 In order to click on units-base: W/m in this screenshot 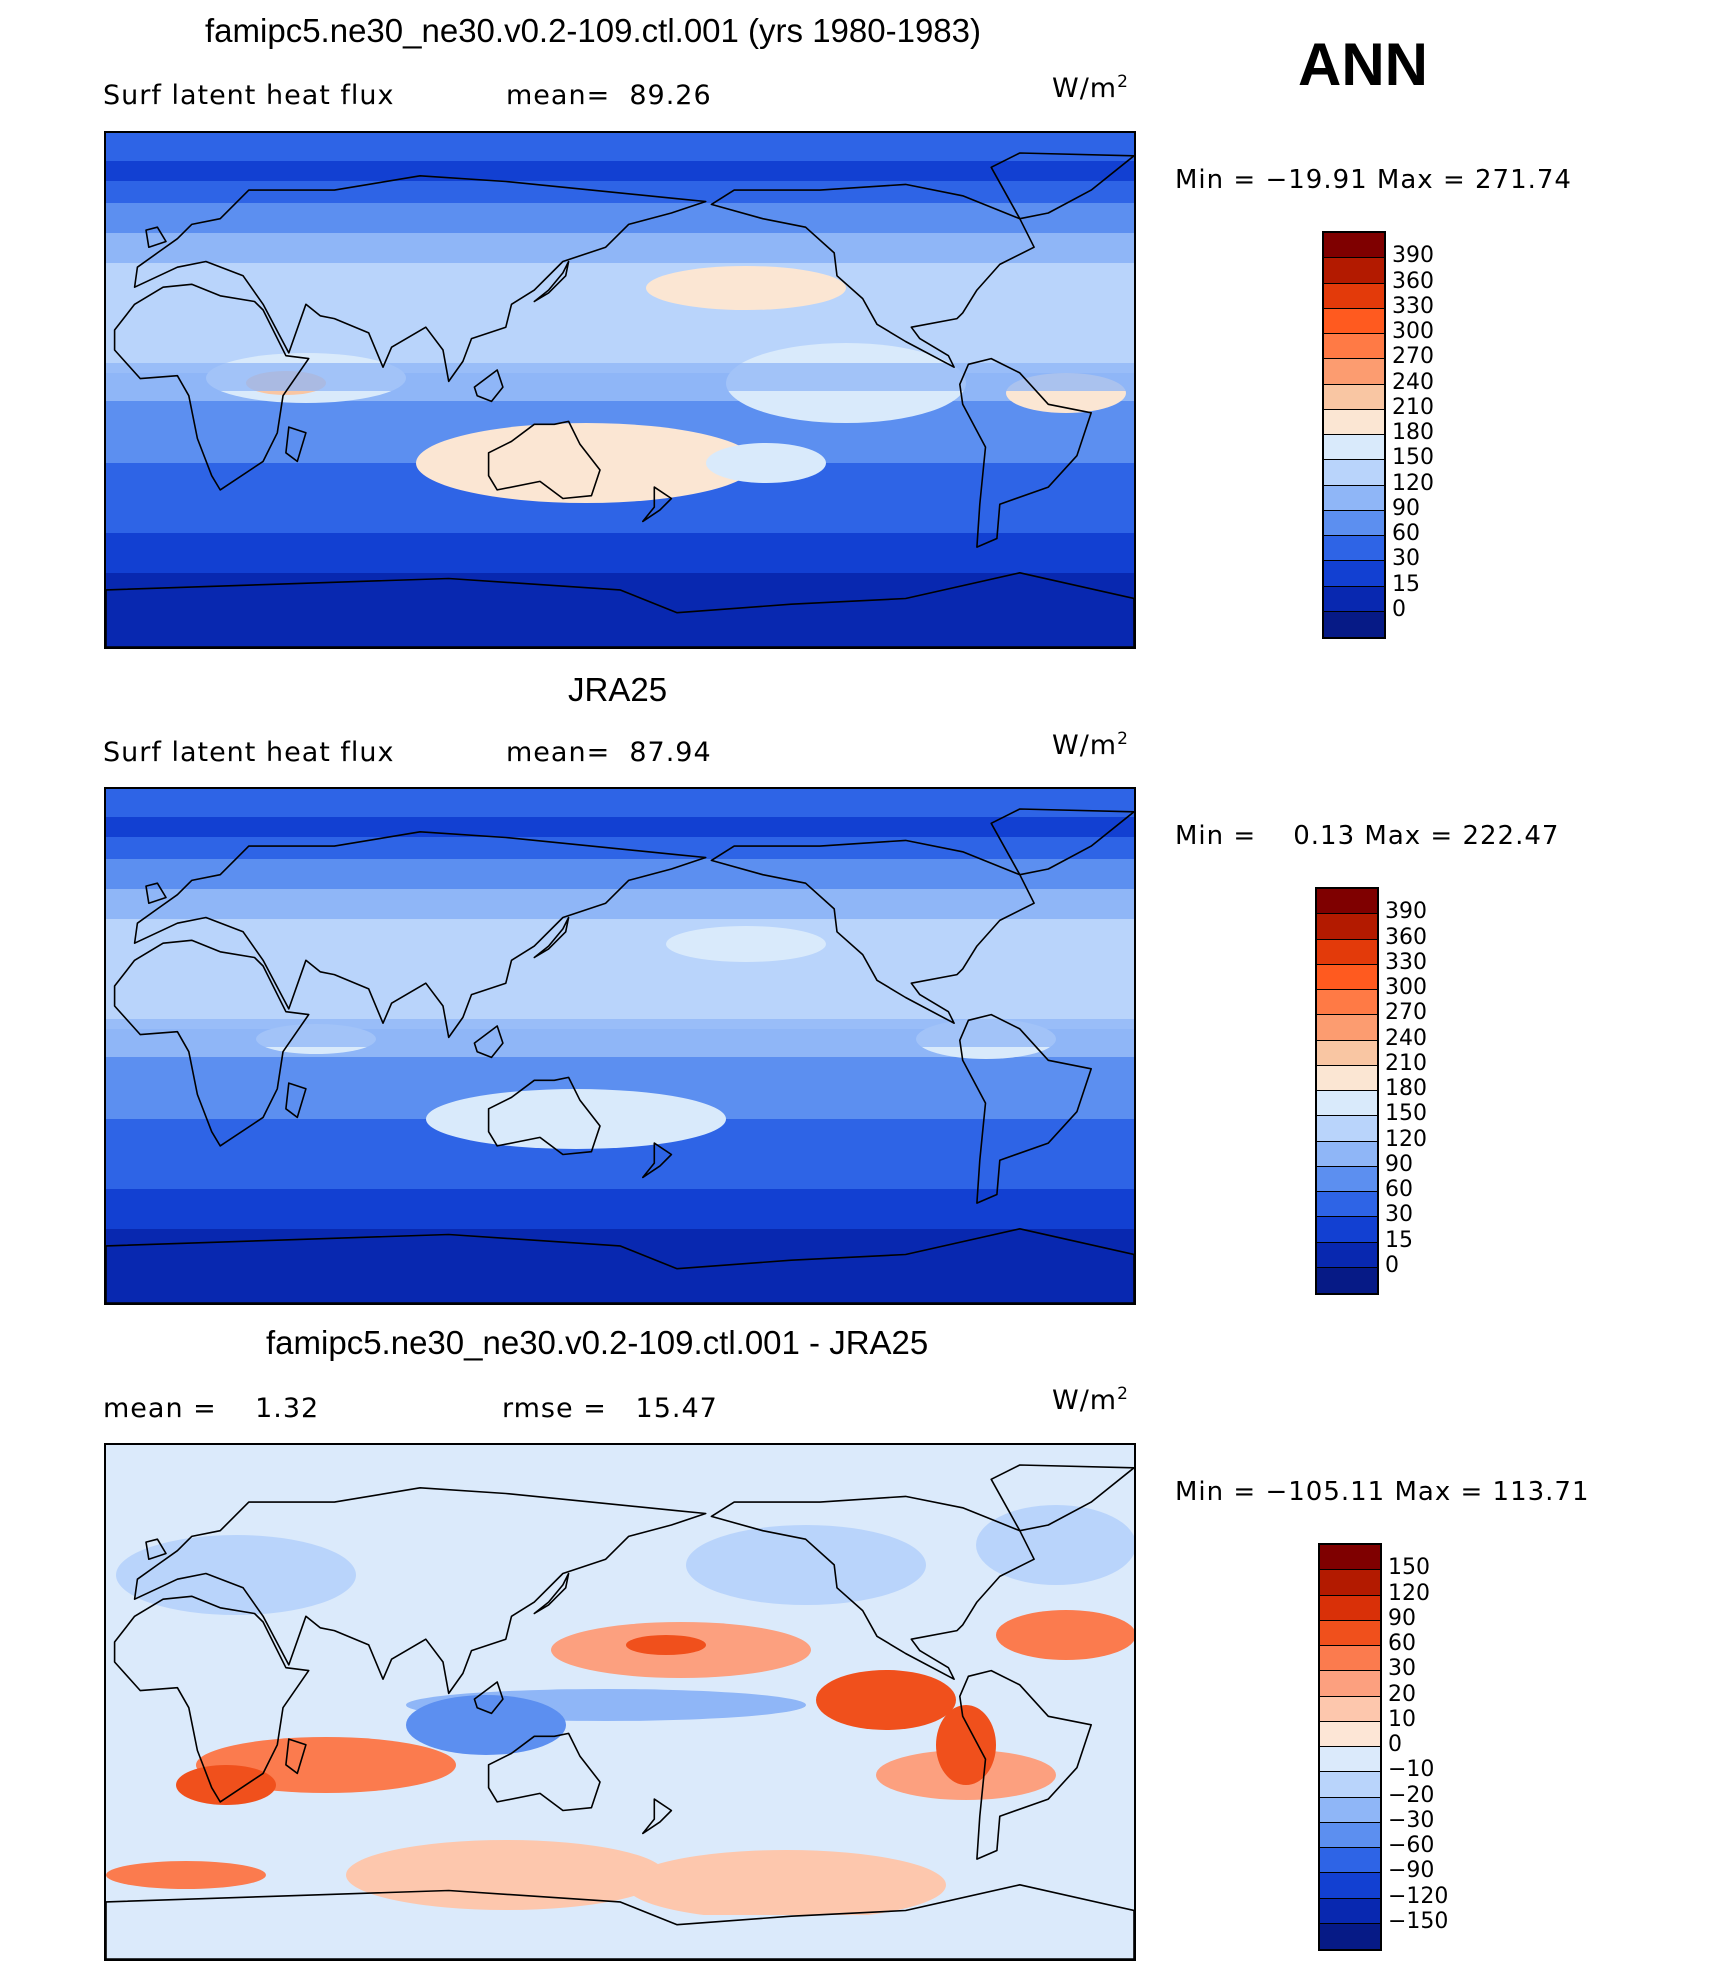, I will do `click(1085, 745)`.